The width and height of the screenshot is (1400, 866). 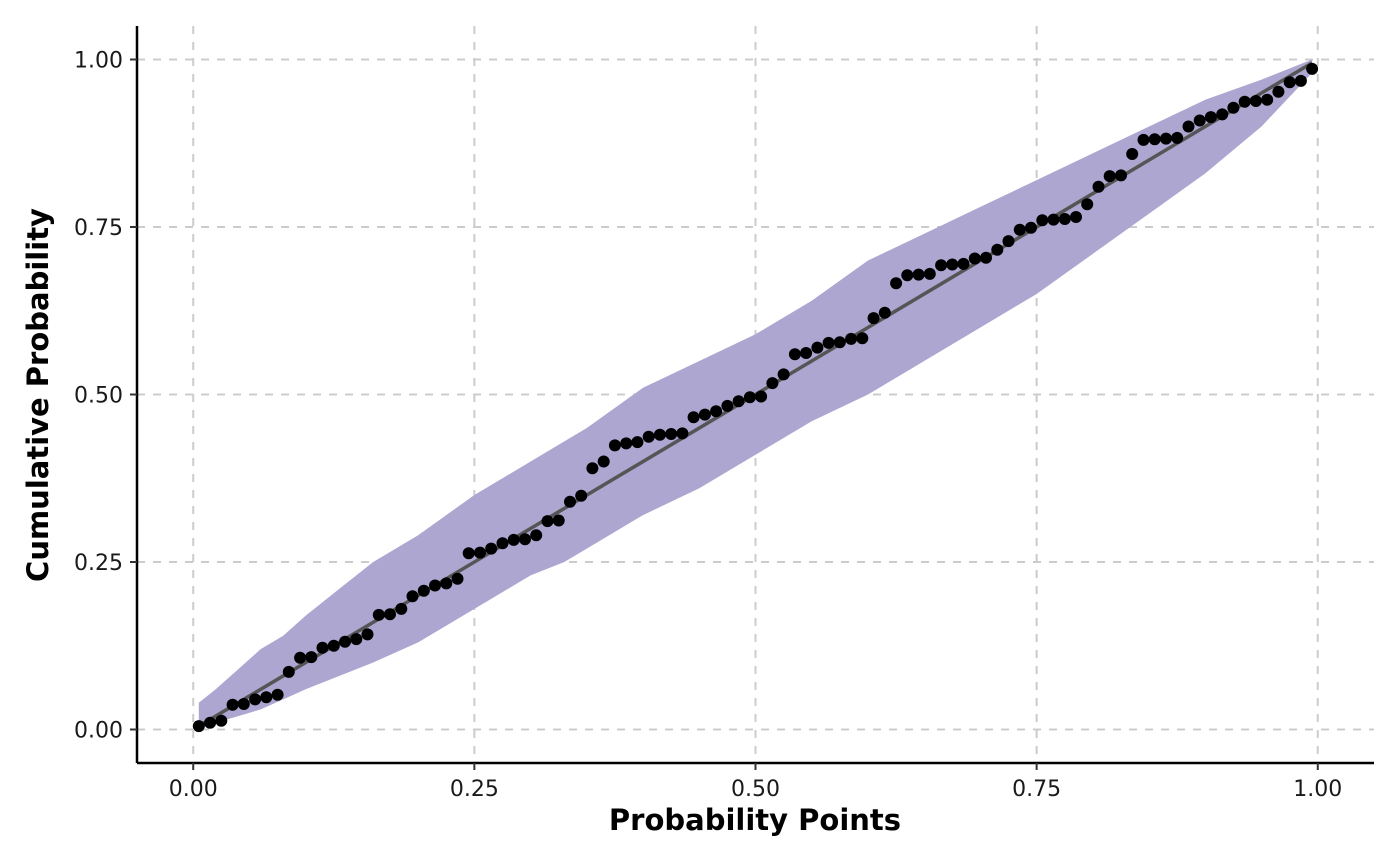 What do you see at coordinates (98, 61) in the screenshot?
I see `y-tick-label: 1.00` at bounding box center [98, 61].